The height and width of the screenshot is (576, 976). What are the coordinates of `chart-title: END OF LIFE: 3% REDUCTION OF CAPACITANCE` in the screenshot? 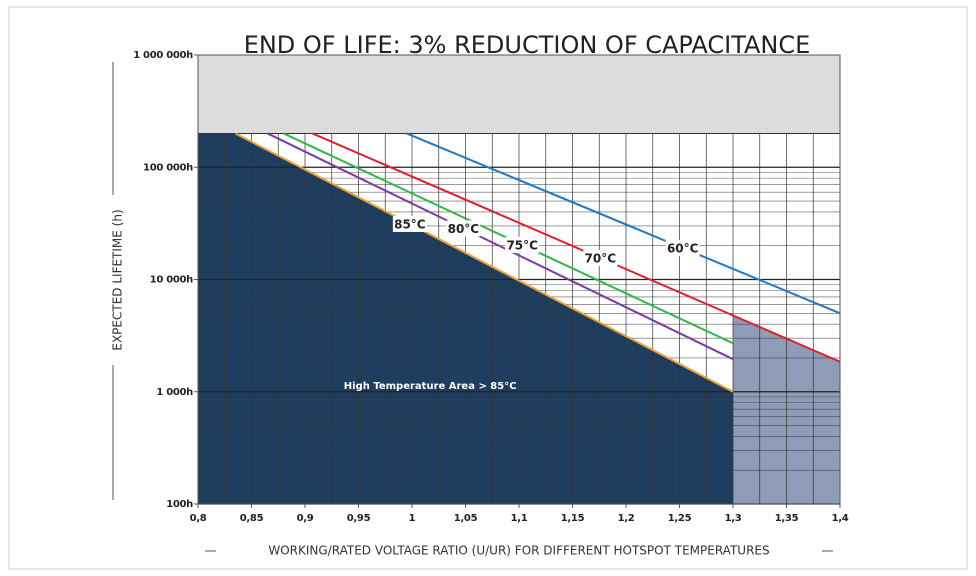 It's located at (527, 45).